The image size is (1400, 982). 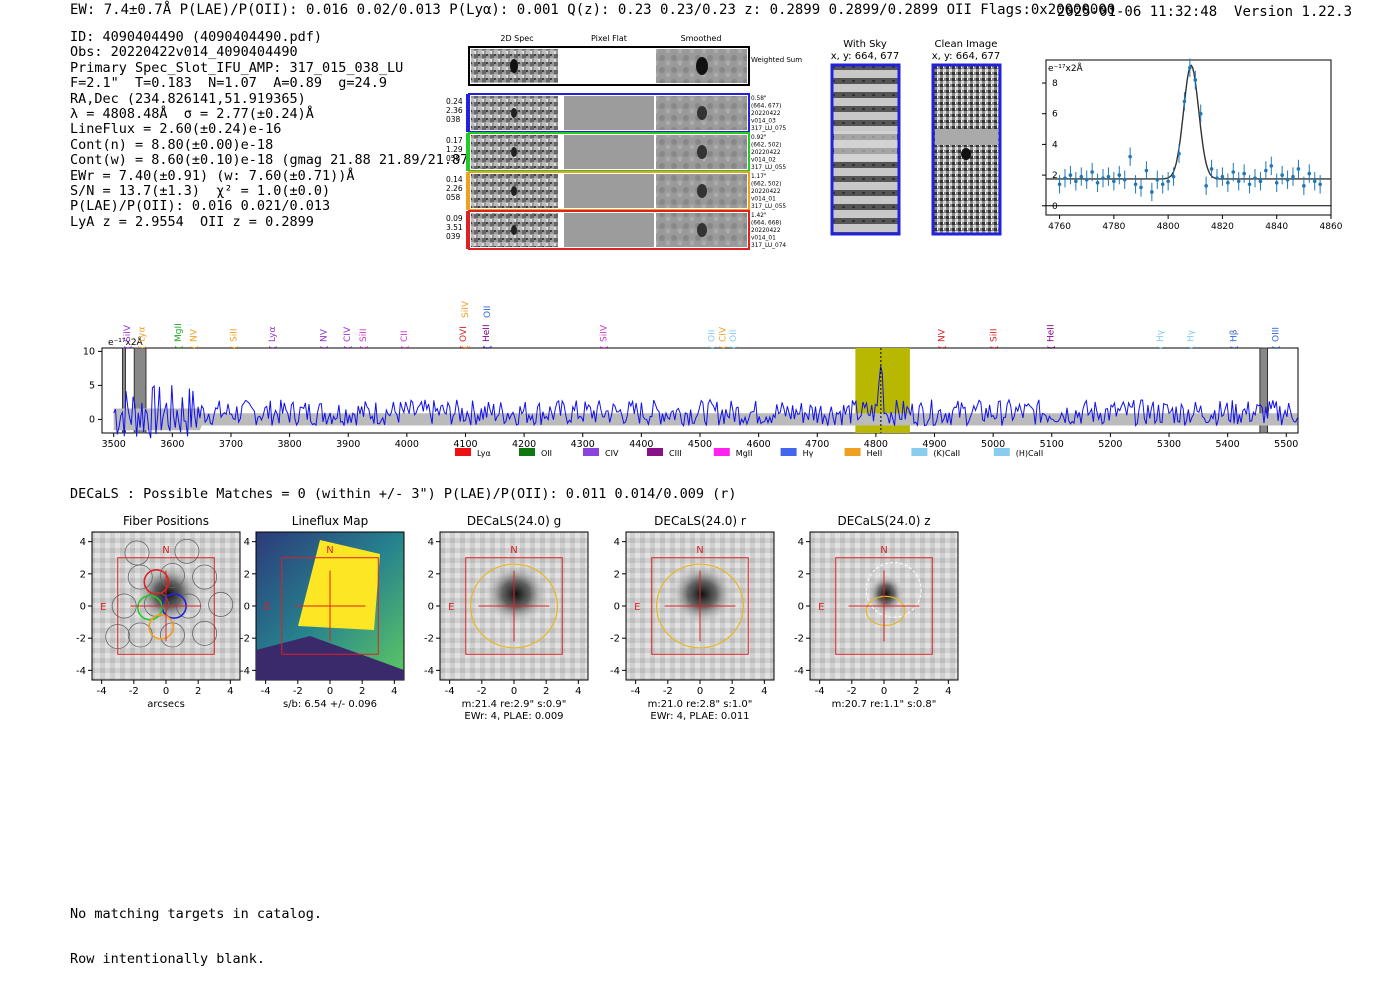 What do you see at coordinates (768, 168) in the screenshot?
I see `cutout-row-meta: 317_LU_055` at bounding box center [768, 168].